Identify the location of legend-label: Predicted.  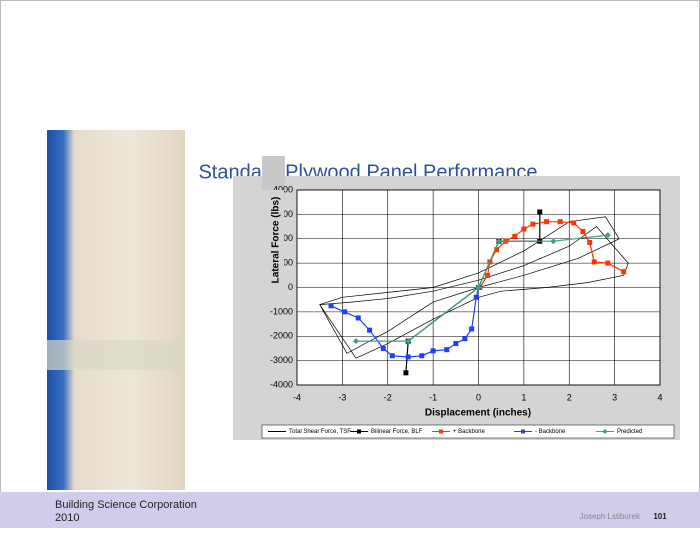
(629, 432).